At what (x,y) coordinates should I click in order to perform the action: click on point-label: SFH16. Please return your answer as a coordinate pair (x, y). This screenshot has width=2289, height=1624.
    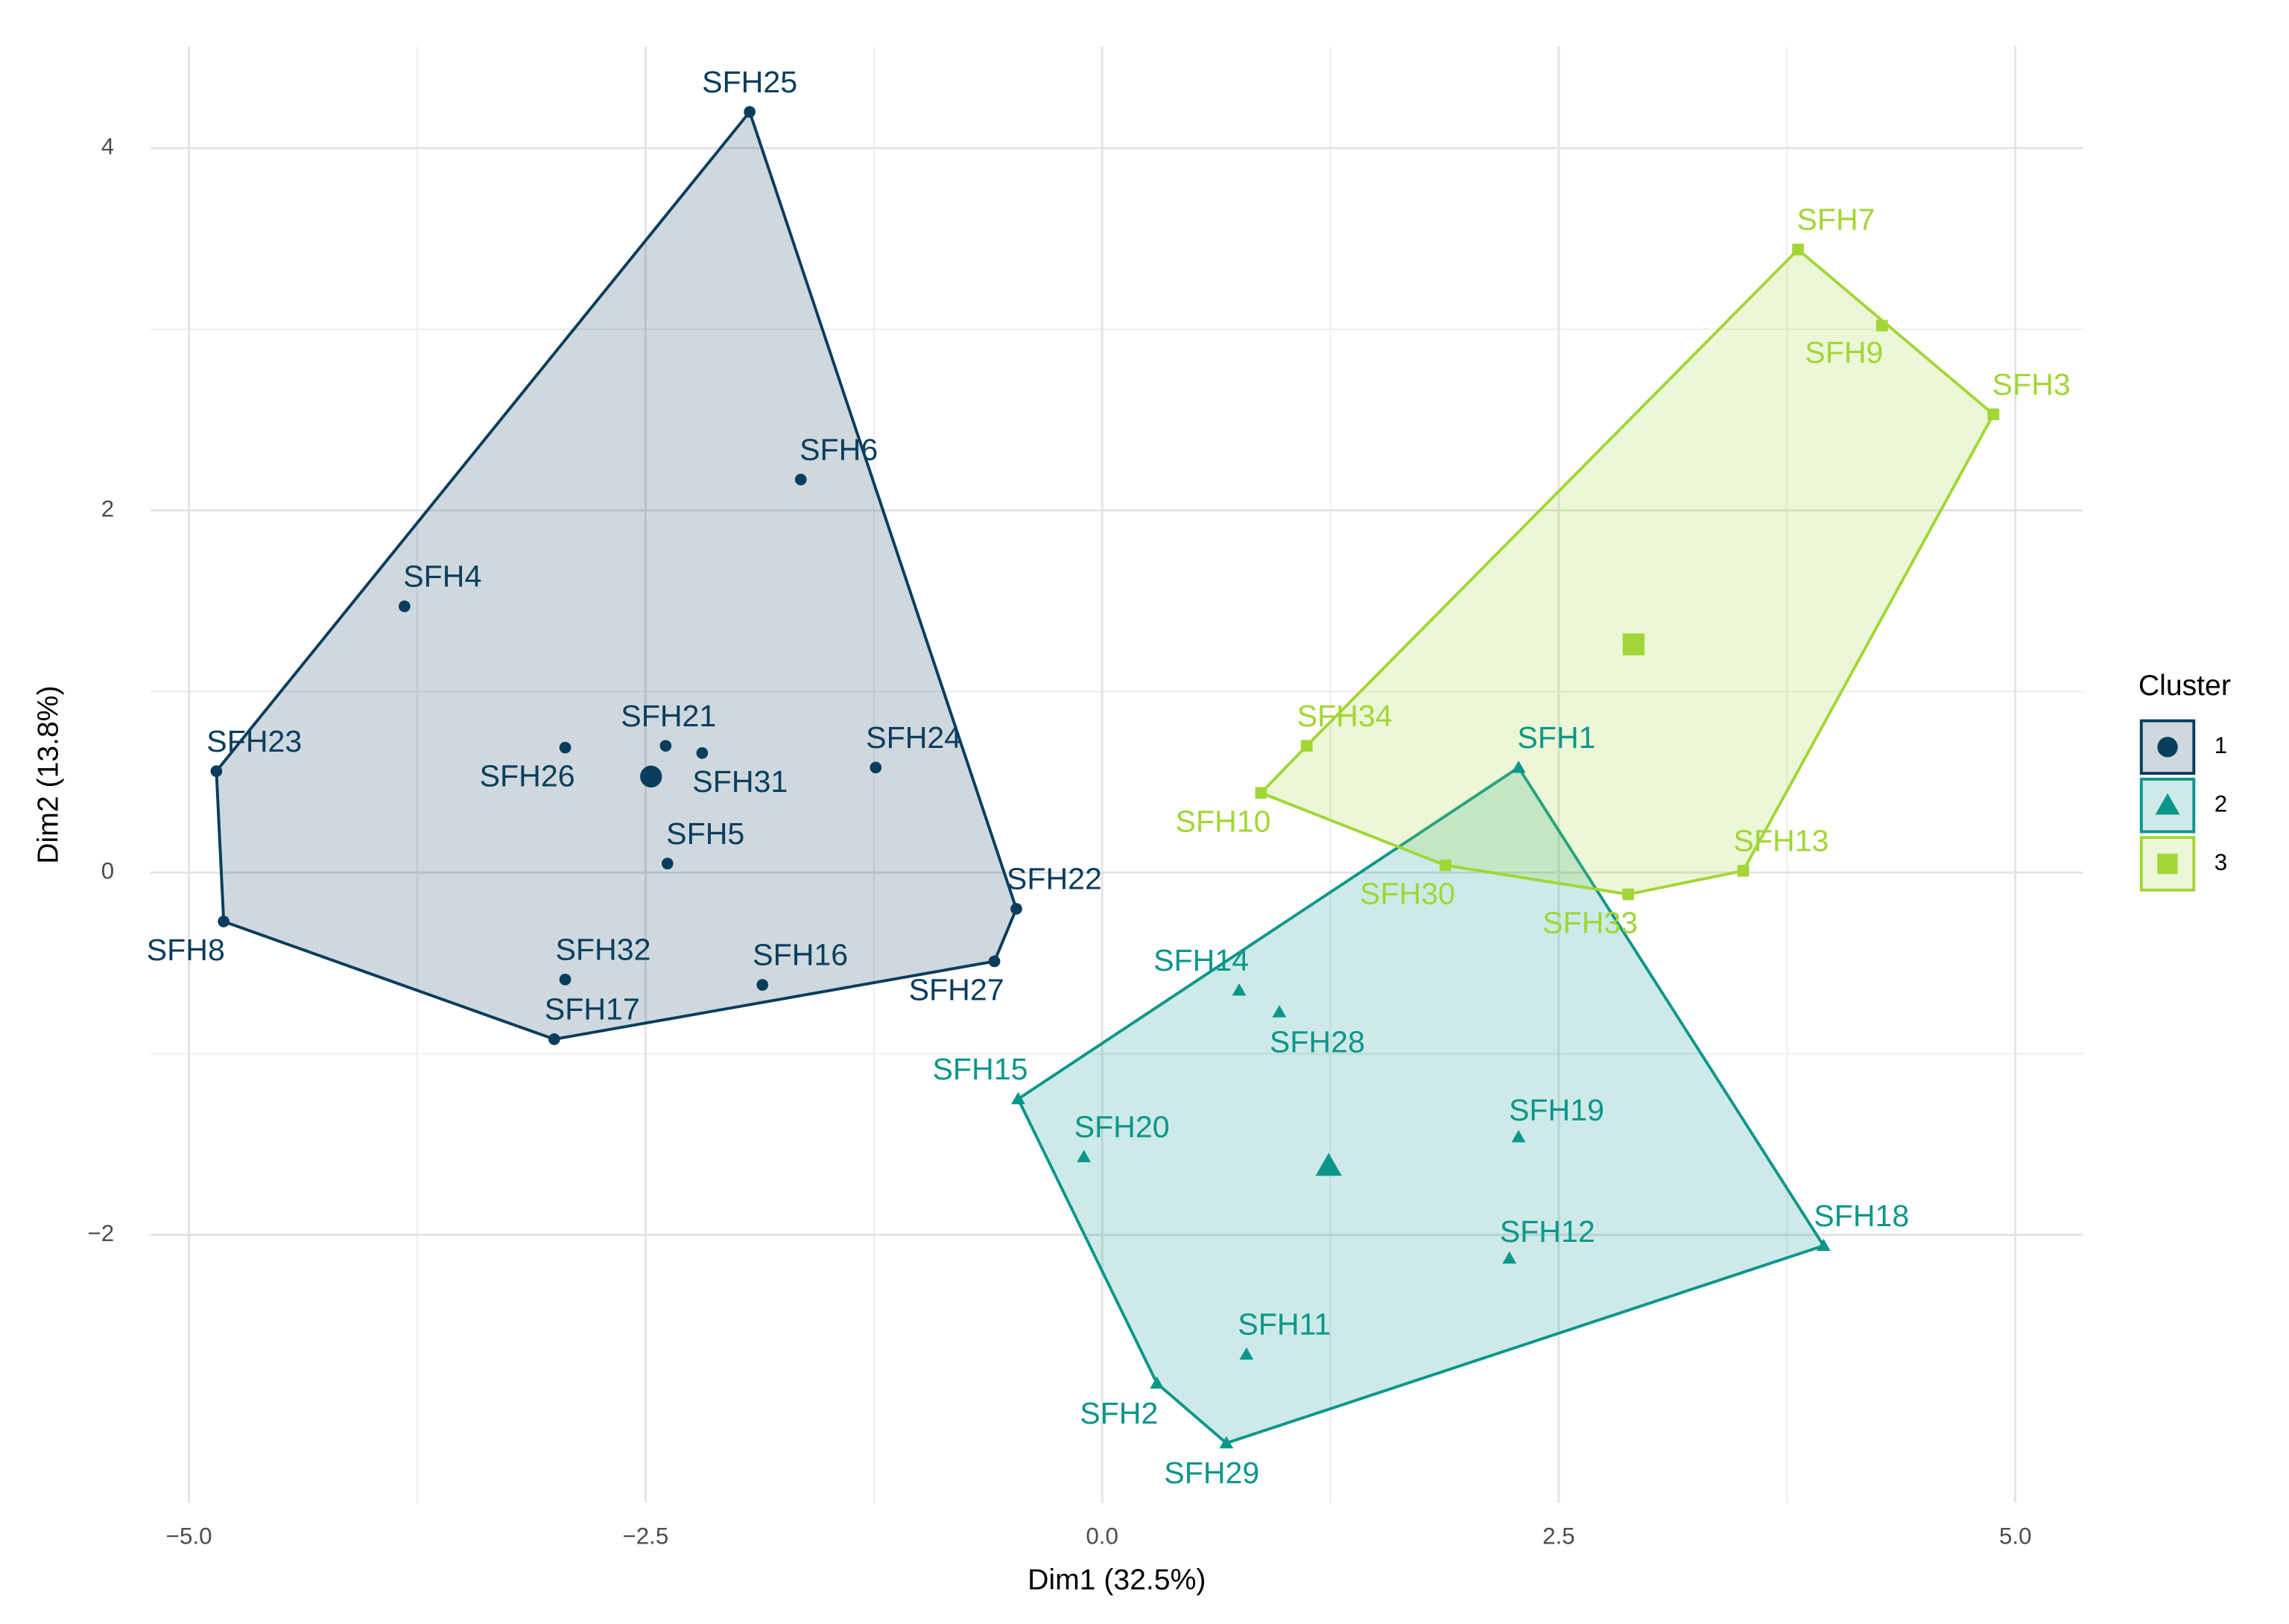
    Looking at the image, I should click on (800, 955).